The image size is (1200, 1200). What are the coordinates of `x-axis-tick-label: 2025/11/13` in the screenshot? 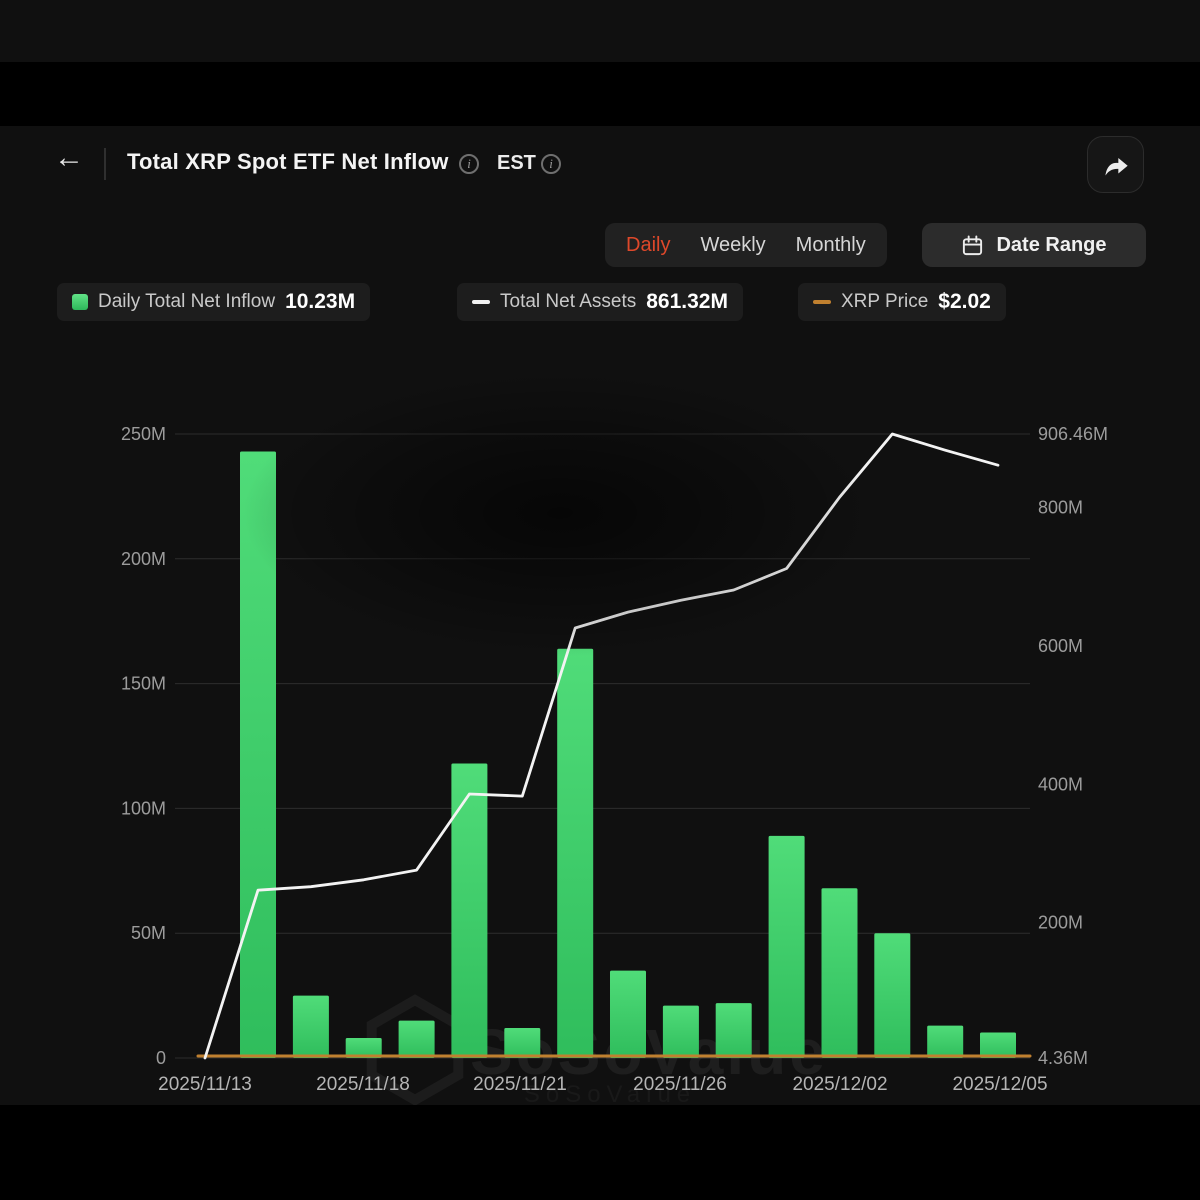 It's located at (205, 1084).